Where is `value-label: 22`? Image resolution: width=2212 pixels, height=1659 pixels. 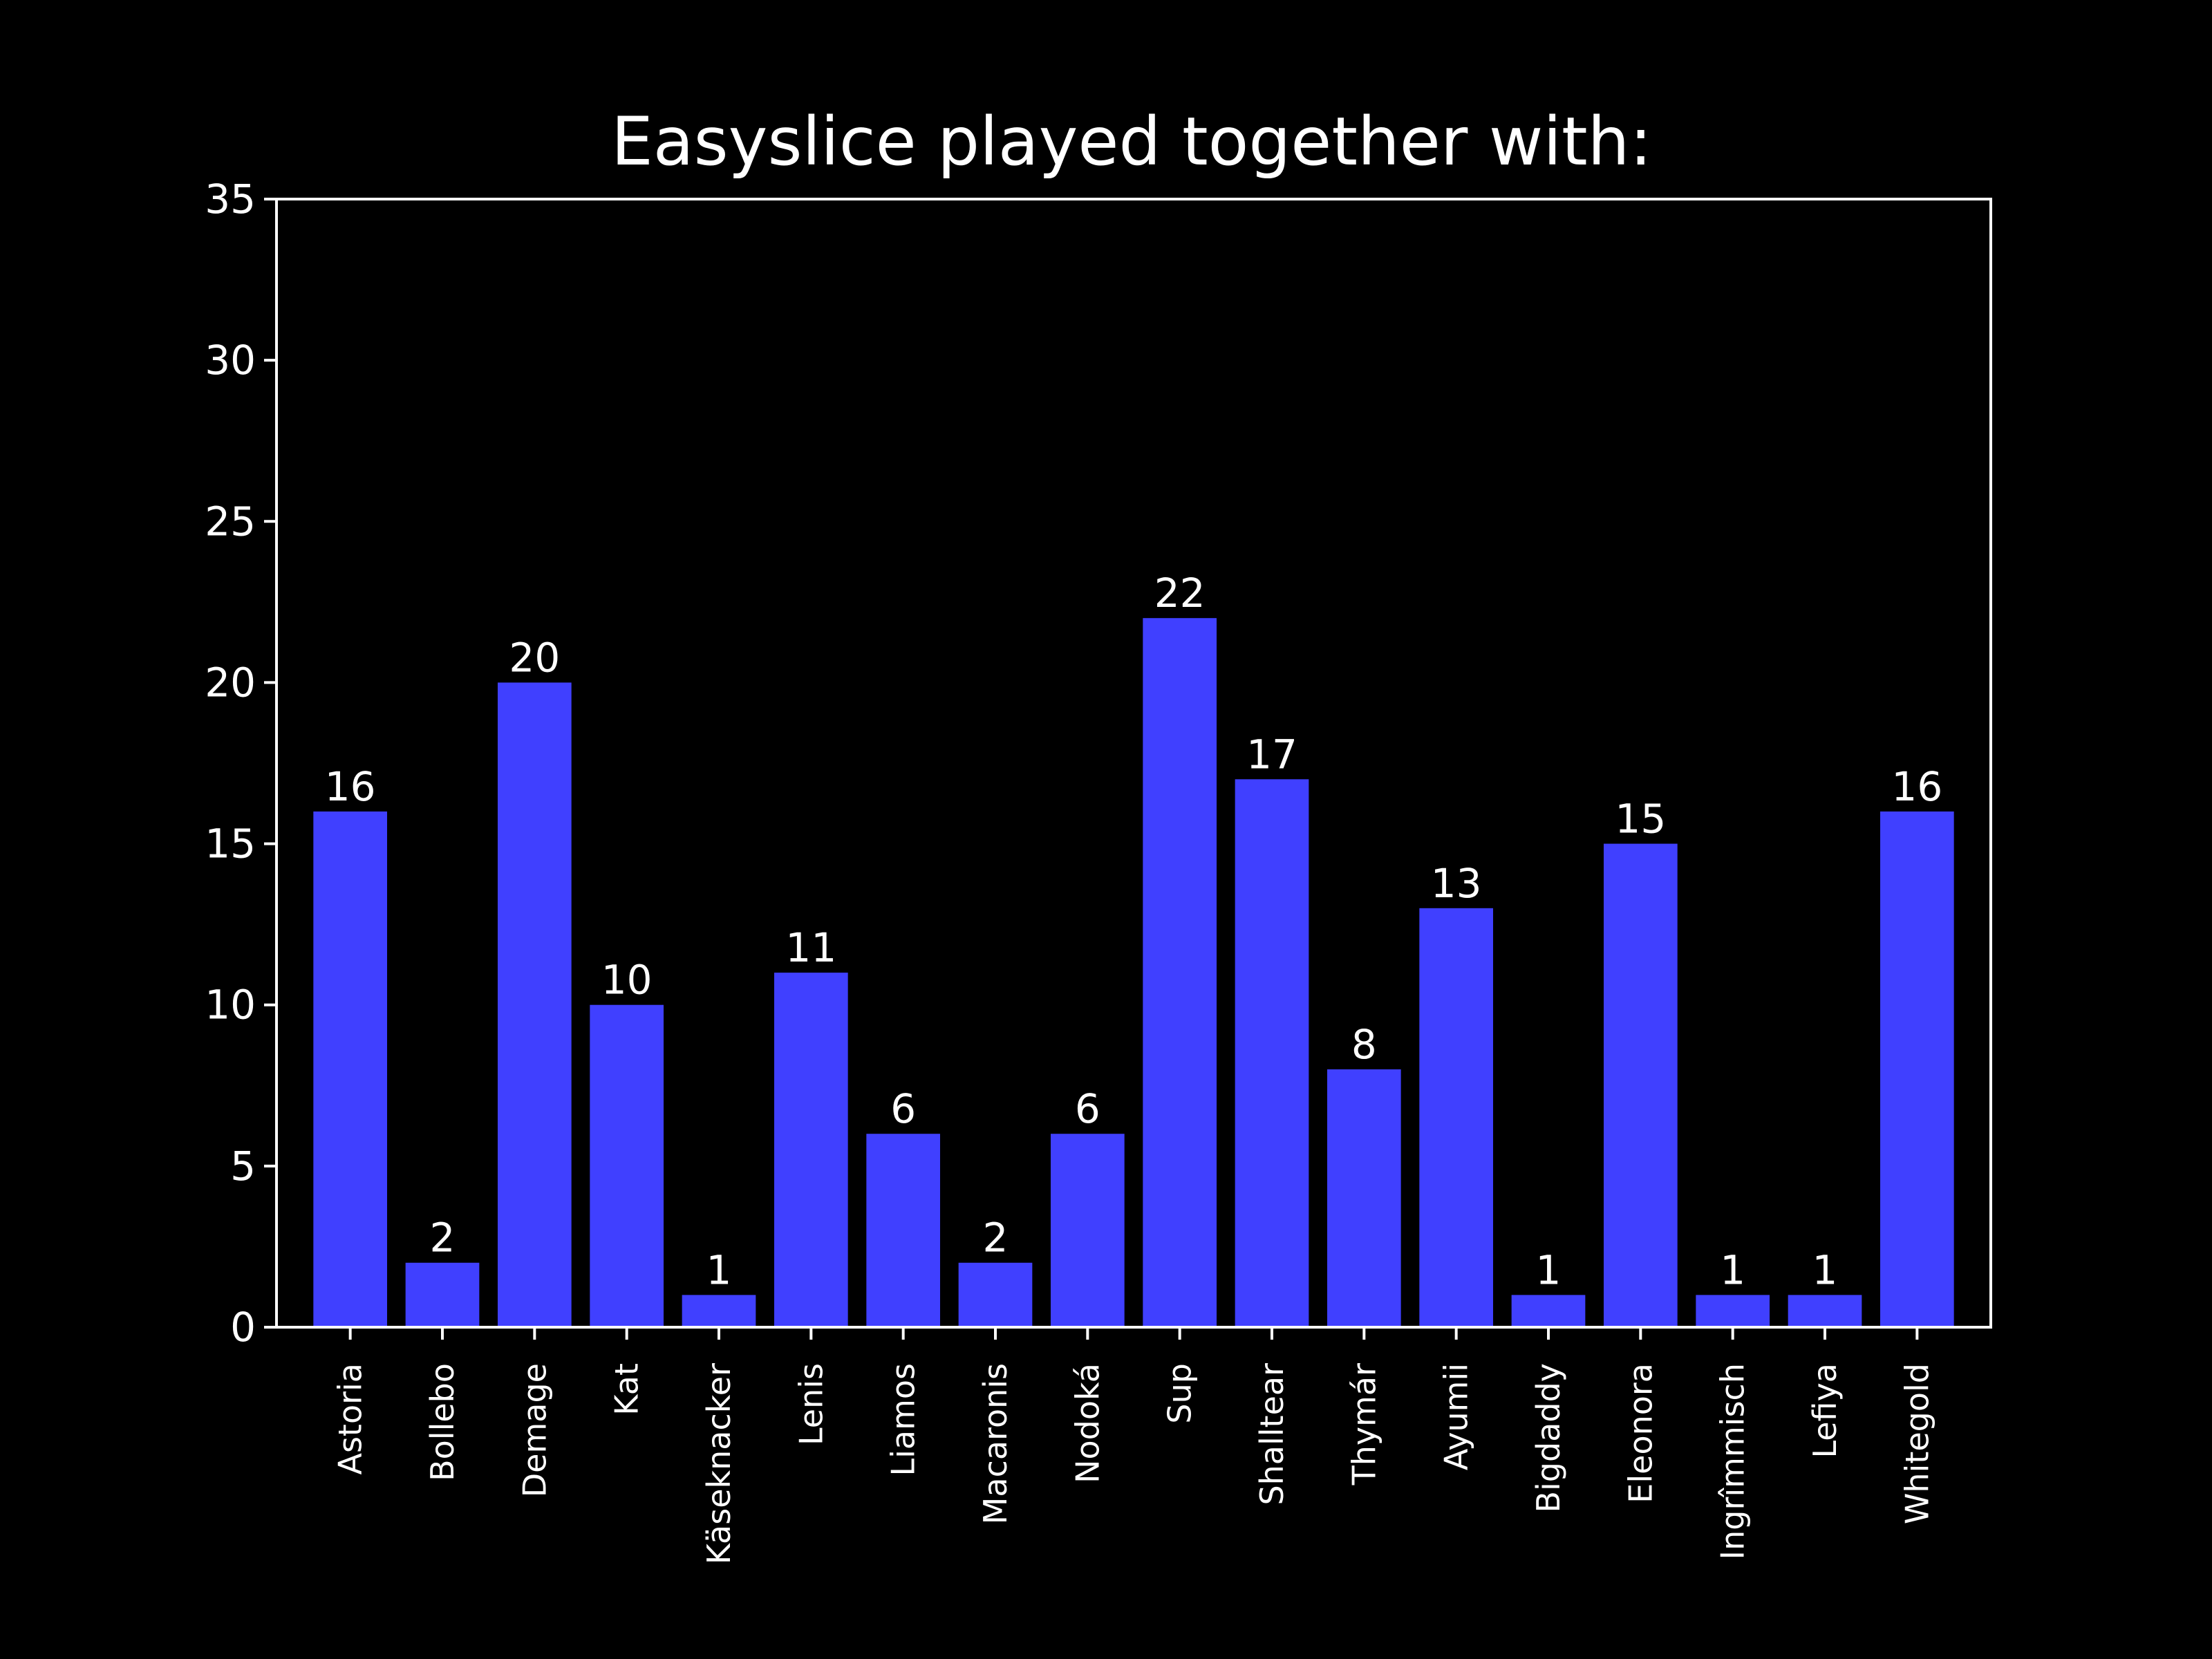 value-label: 22 is located at coordinates (1180, 593).